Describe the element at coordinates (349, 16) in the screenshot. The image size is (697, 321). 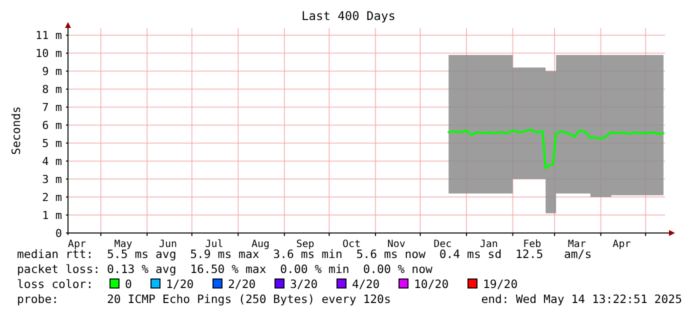
I see `chart-title: Last 400 Days` at that location.